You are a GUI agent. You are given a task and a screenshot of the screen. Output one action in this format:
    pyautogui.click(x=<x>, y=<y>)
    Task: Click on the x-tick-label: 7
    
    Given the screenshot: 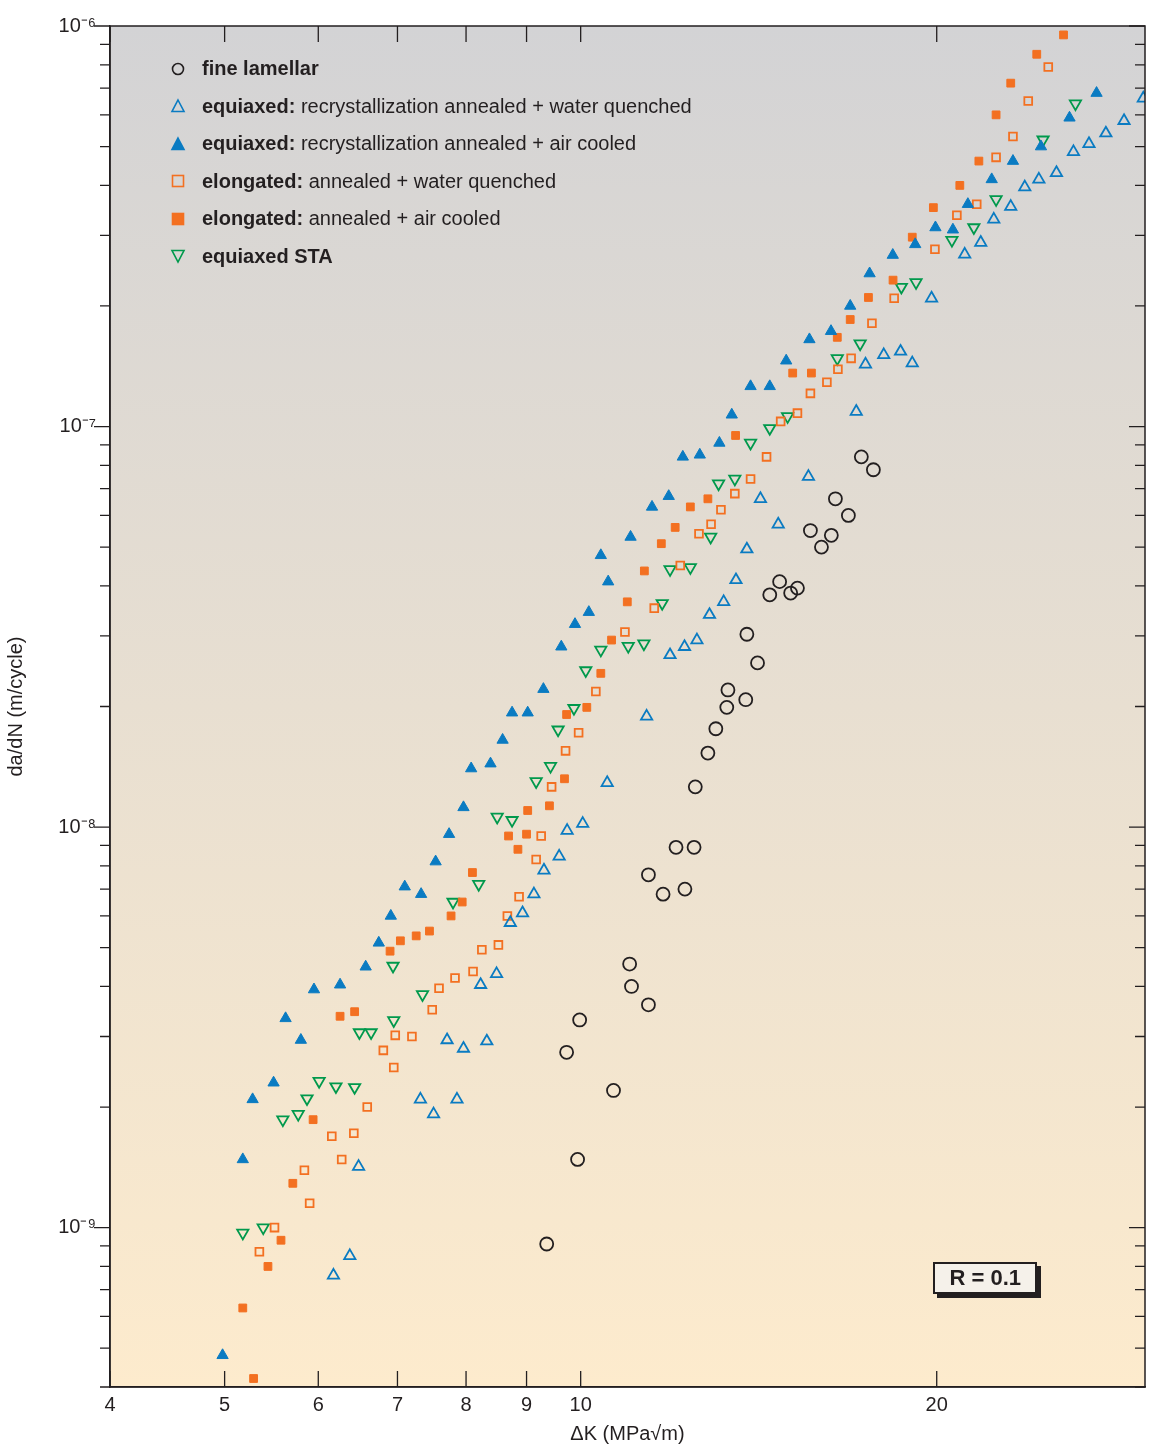 What is the action you would take?
    pyautogui.click(x=397, y=1403)
    